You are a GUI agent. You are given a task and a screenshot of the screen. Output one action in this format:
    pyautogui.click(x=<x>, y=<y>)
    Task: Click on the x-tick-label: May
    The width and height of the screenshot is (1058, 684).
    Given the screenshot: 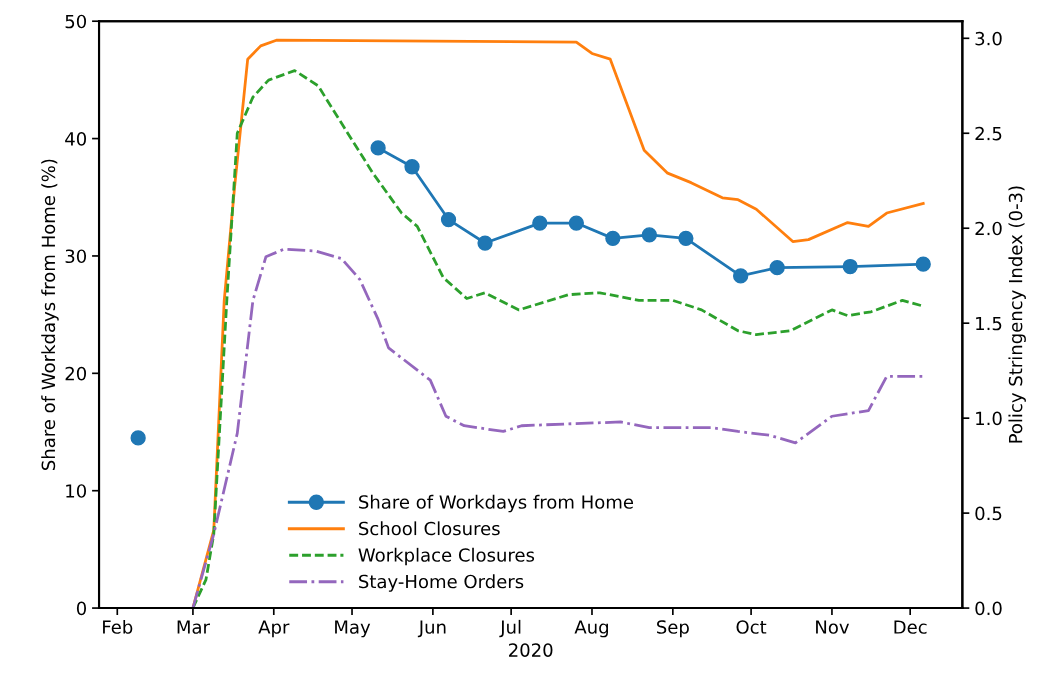 What is the action you would take?
    pyautogui.click(x=353, y=629)
    